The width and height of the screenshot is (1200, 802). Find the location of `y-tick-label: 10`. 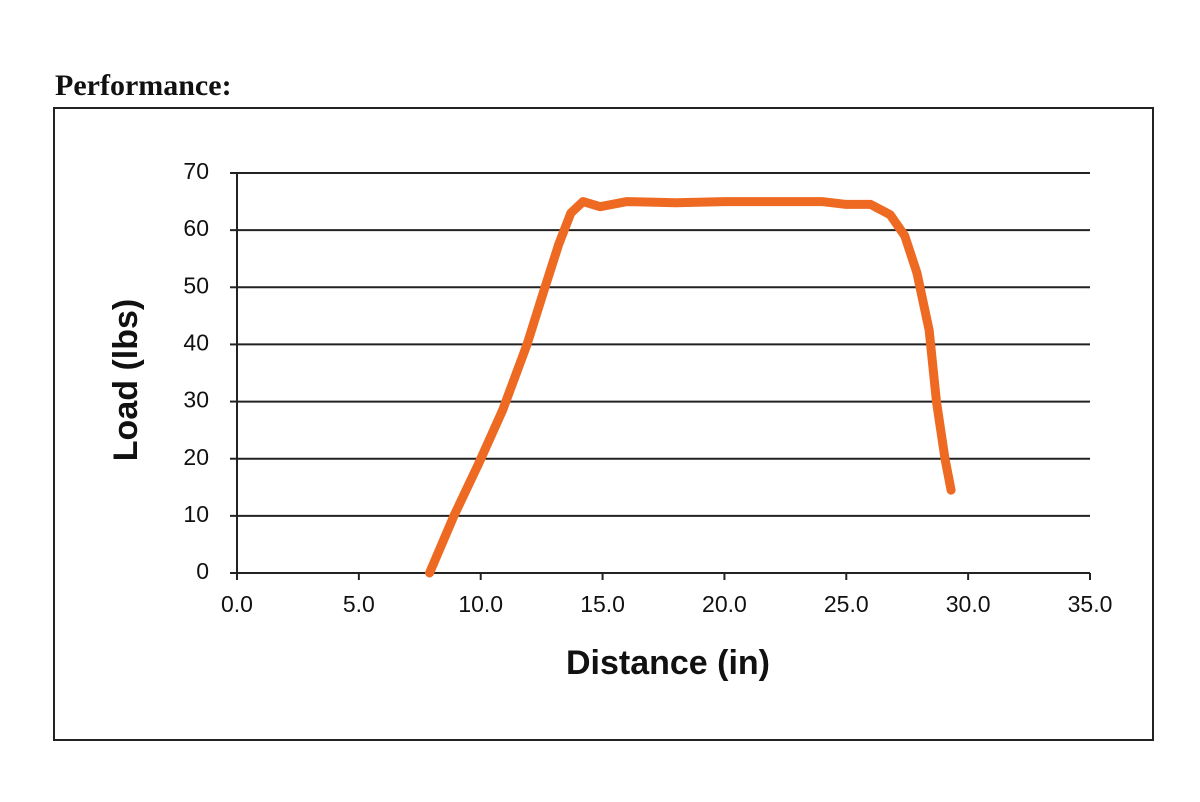

y-tick-label: 10 is located at coordinates (196, 514).